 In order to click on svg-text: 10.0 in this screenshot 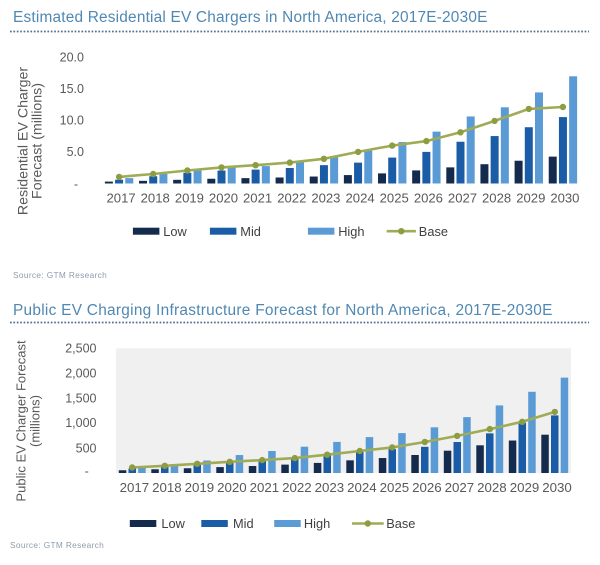, I will do `click(72, 121)`.